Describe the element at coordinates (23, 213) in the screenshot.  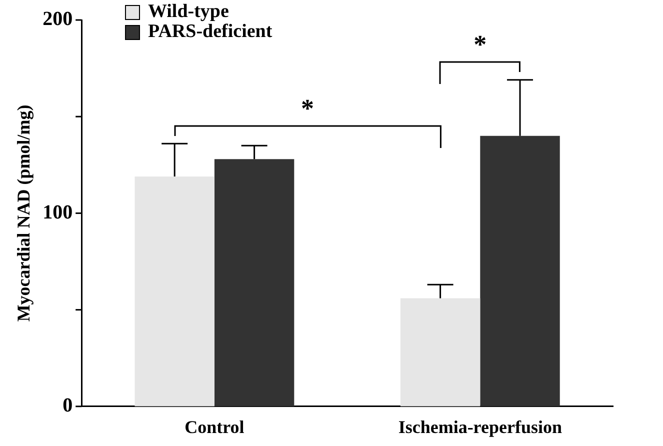
I see `y-axis-title: Myocardial NAD (pmol/mg)` at that location.